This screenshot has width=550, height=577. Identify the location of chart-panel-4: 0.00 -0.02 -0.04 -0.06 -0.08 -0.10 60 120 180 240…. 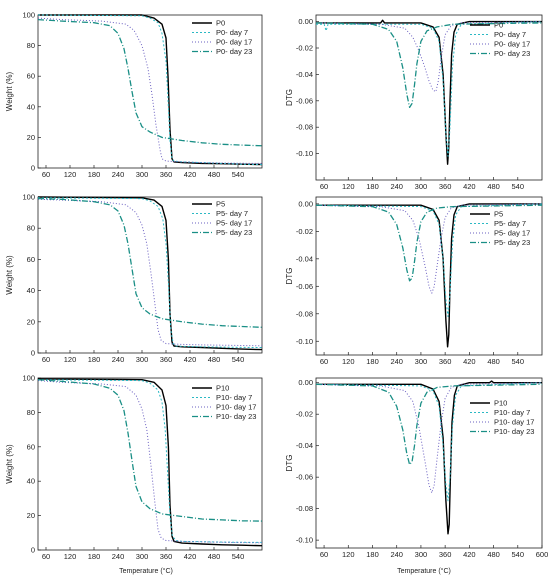
(414, 281).